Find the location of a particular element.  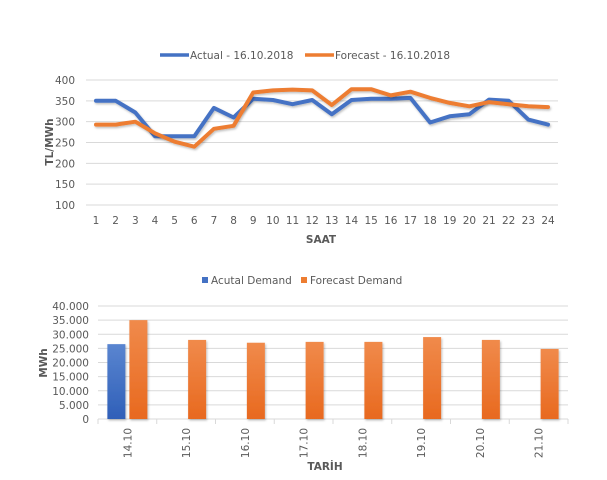

bar-chart-y-axis-title: MWh is located at coordinates (44, 363).